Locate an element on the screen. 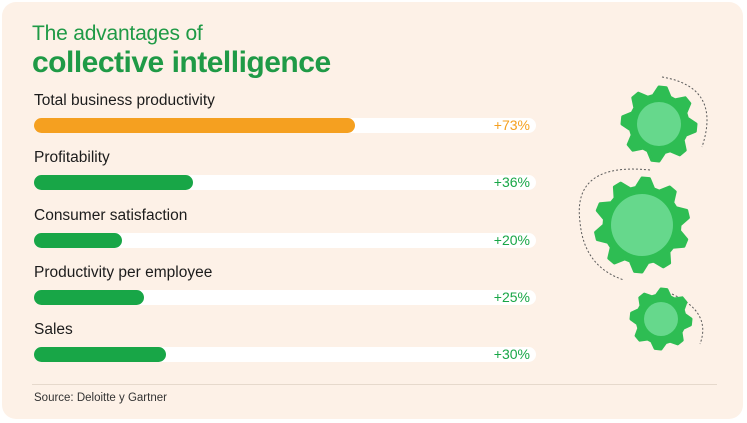  bar-category-label: Consumer satisfaction is located at coordinates (111, 215).